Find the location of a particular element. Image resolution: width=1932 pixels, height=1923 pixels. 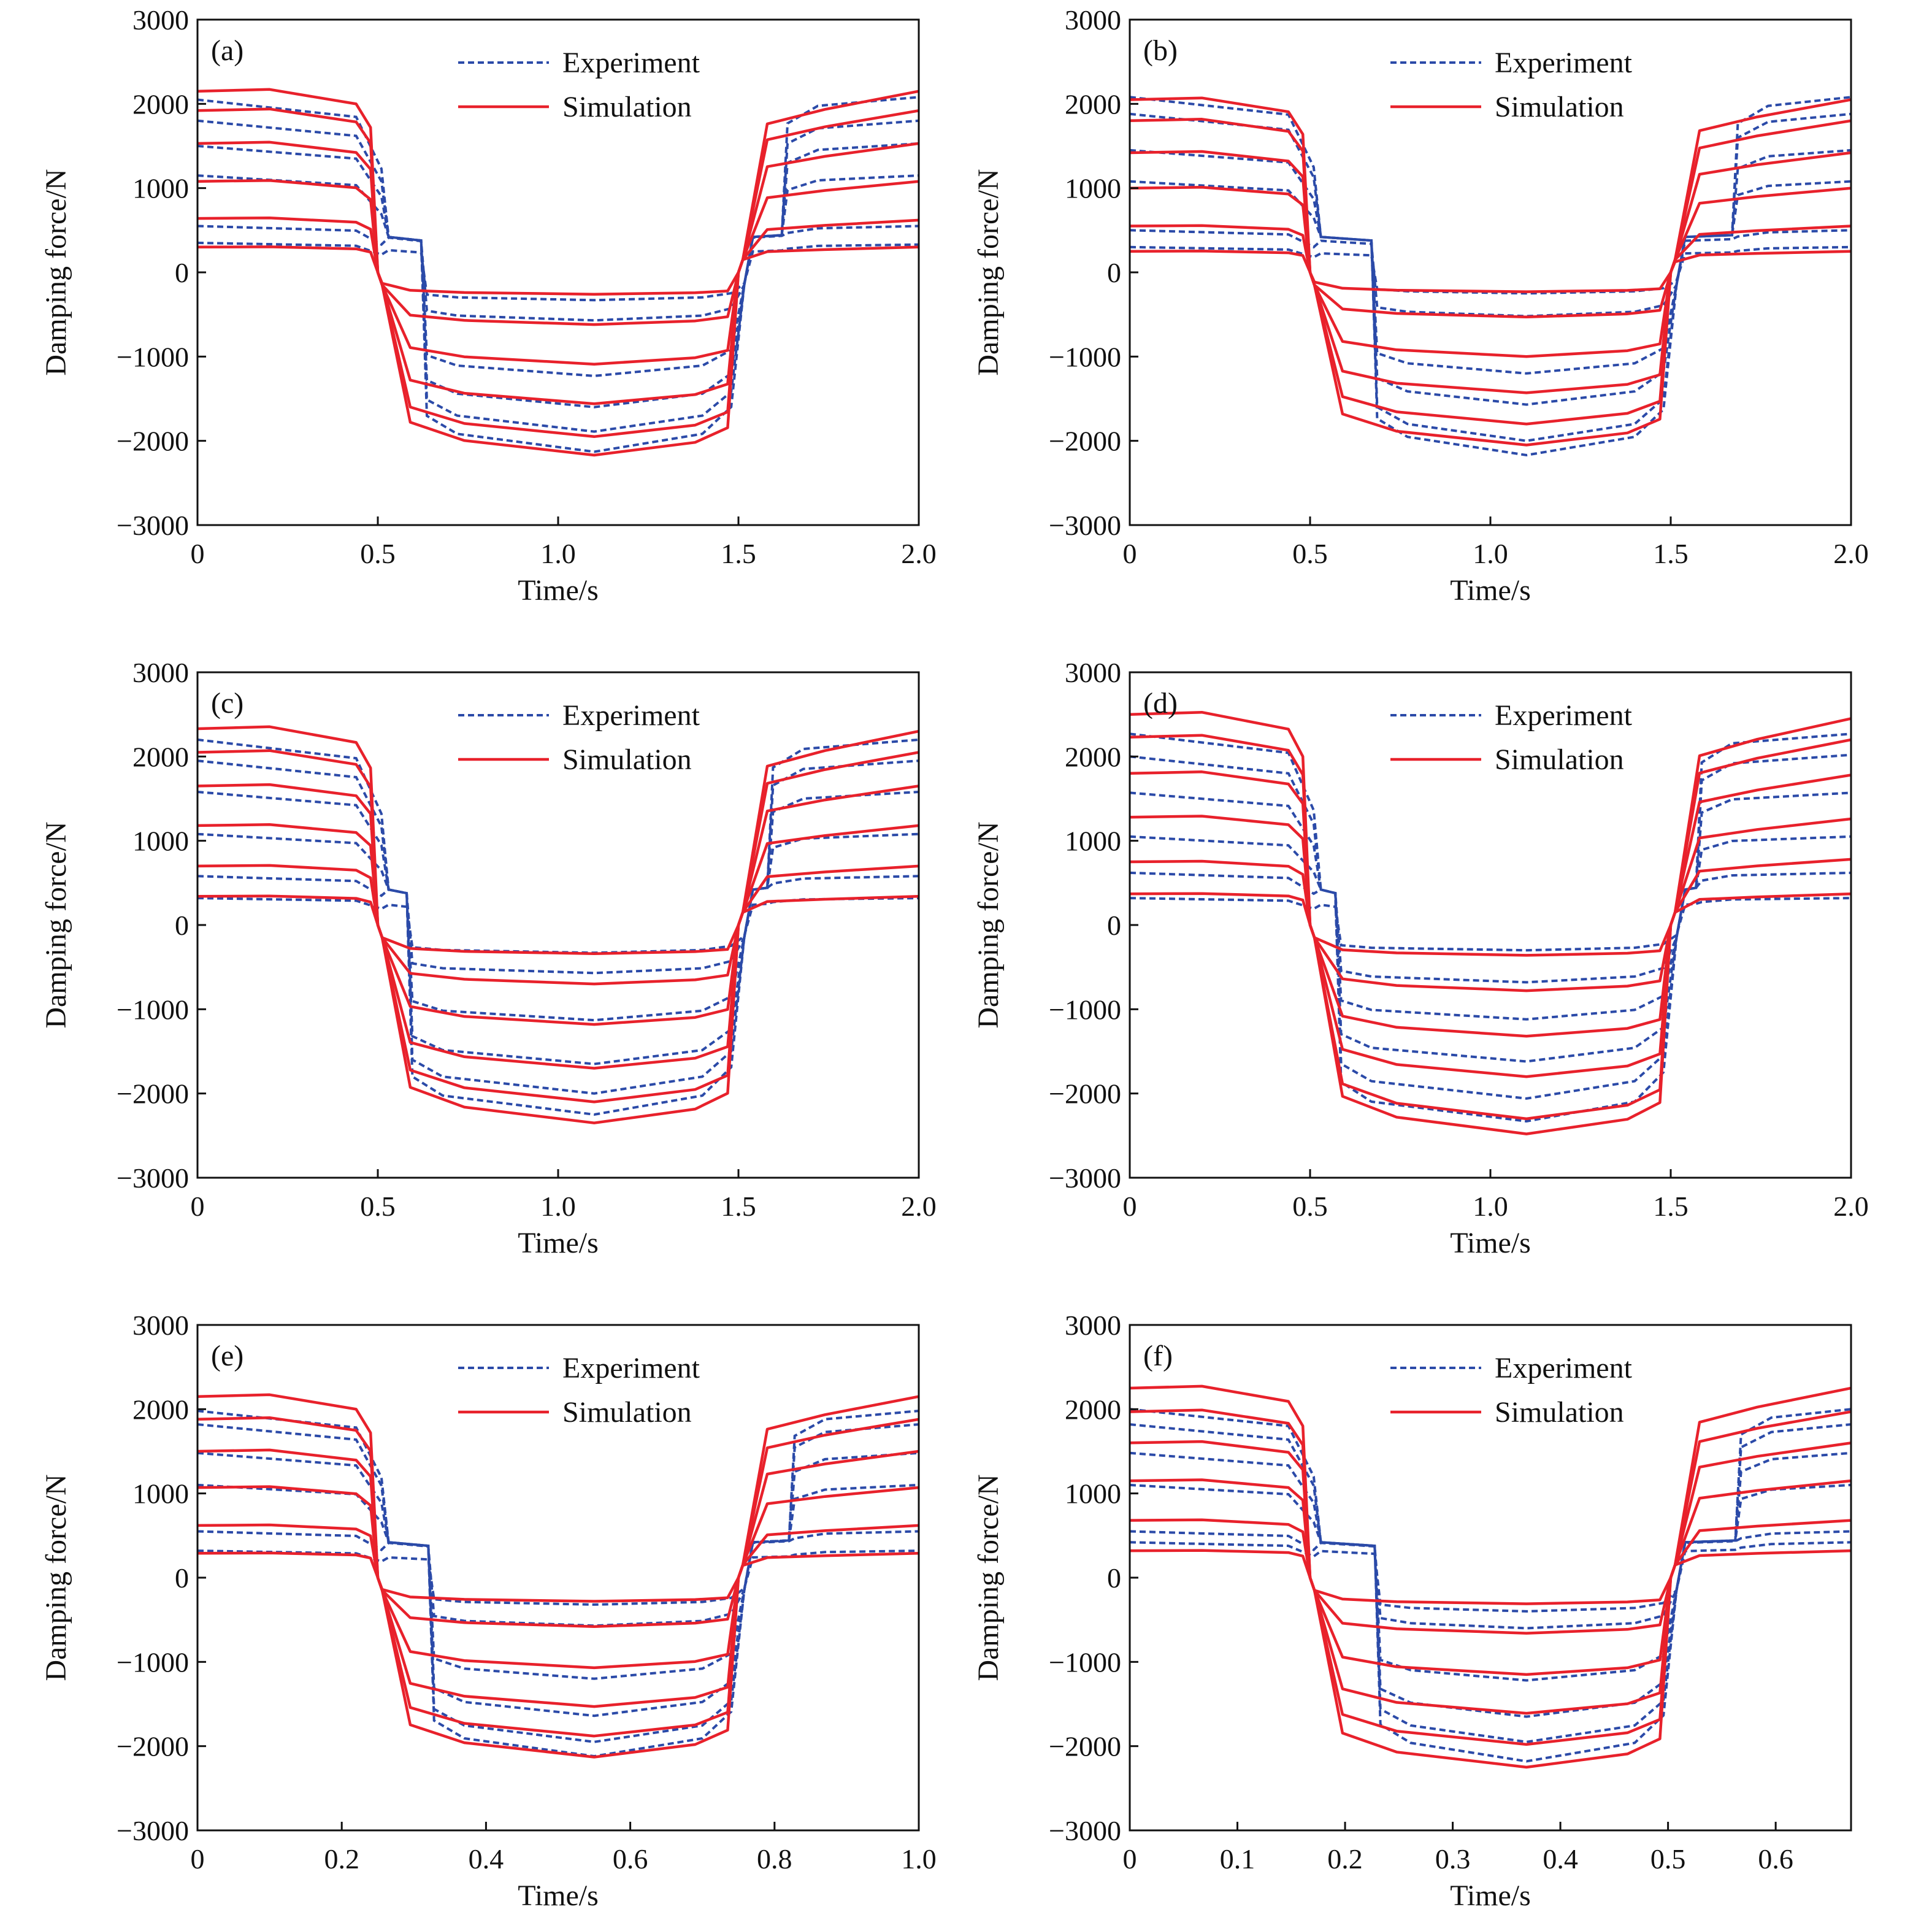

x-tick-label: 0.4 is located at coordinates (1560, 1859).